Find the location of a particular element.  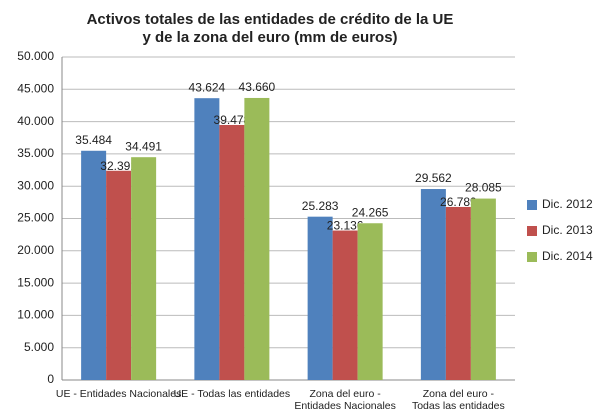

data-label: 34.491 is located at coordinates (143, 146).